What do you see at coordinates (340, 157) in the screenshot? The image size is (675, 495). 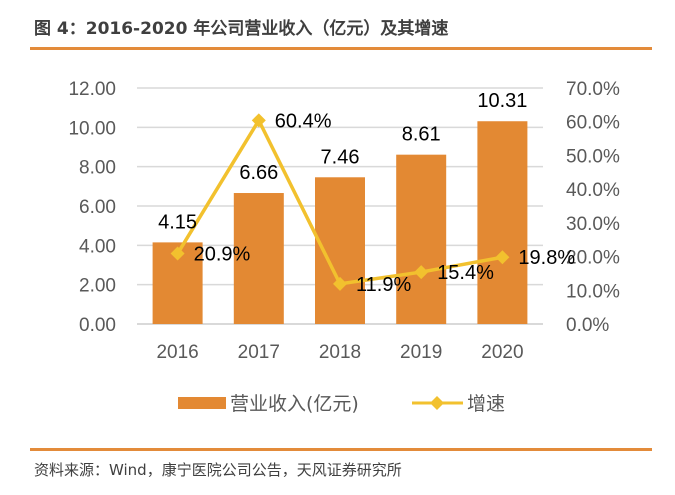 I see `bar-label-2018: 7.46` at bounding box center [340, 157].